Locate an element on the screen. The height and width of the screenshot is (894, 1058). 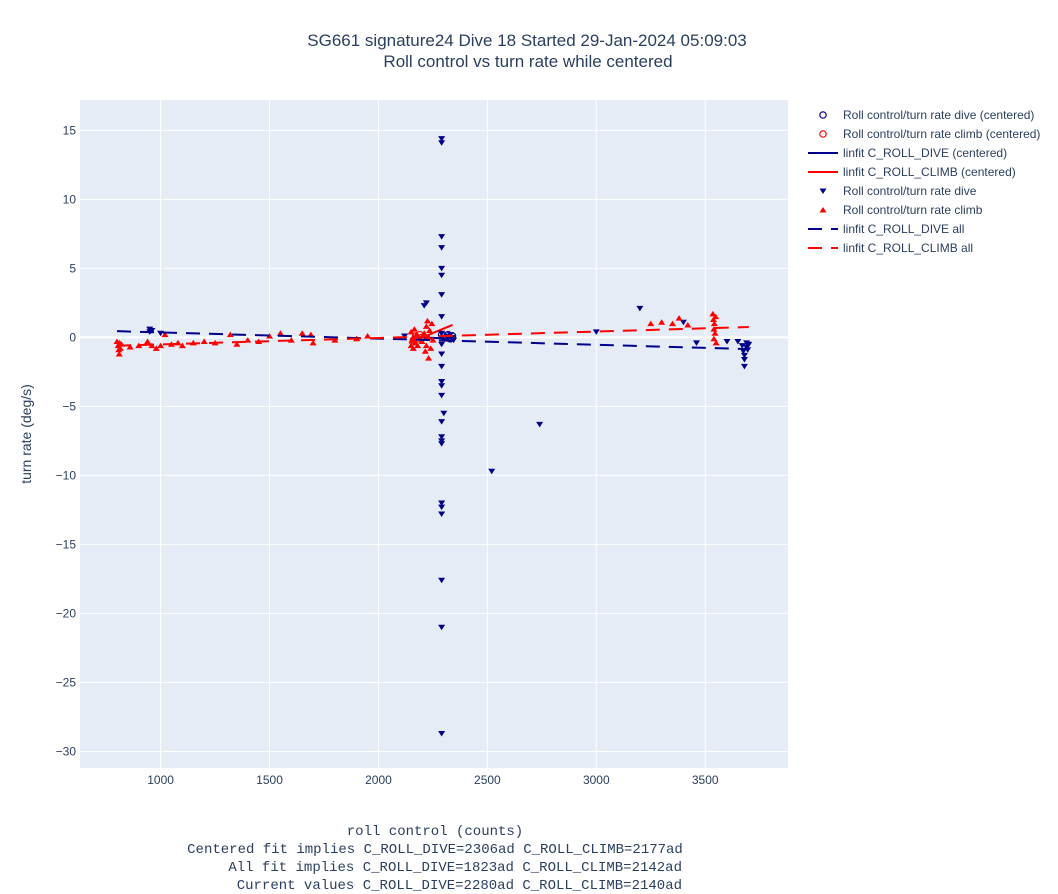
legend-item: linfit C_ROLL_DIVE all is located at coordinates (886, 229).